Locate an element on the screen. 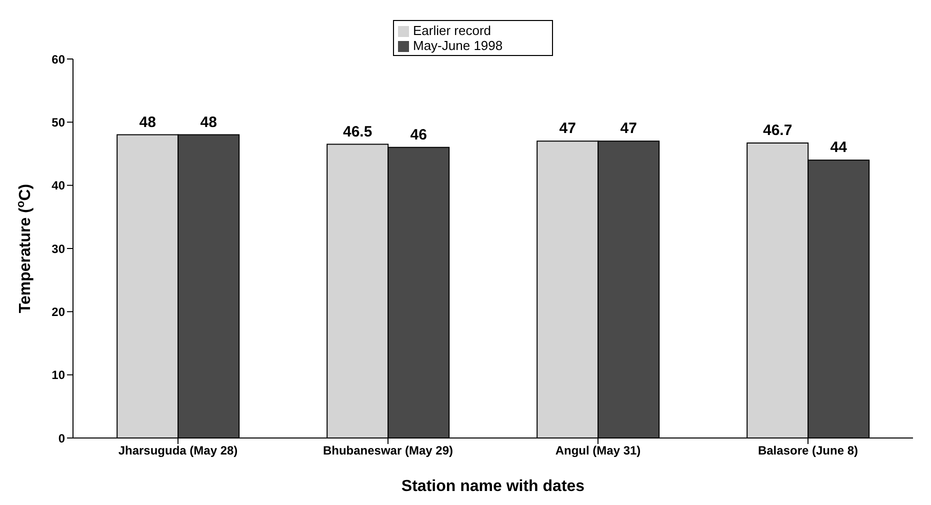 The height and width of the screenshot is (505, 931). legend-label: May-June 1998 is located at coordinates (458, 45).